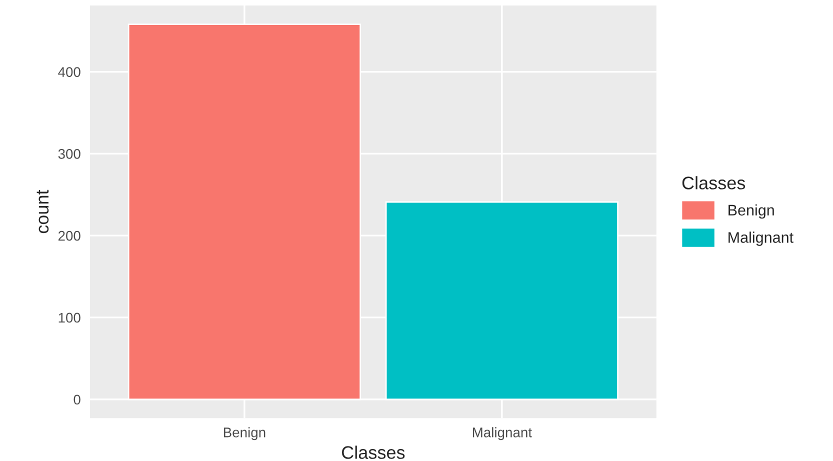  Describe the element at coordinates (751, 211) in the screenshot. I see `legend-label: Benign` at that location.